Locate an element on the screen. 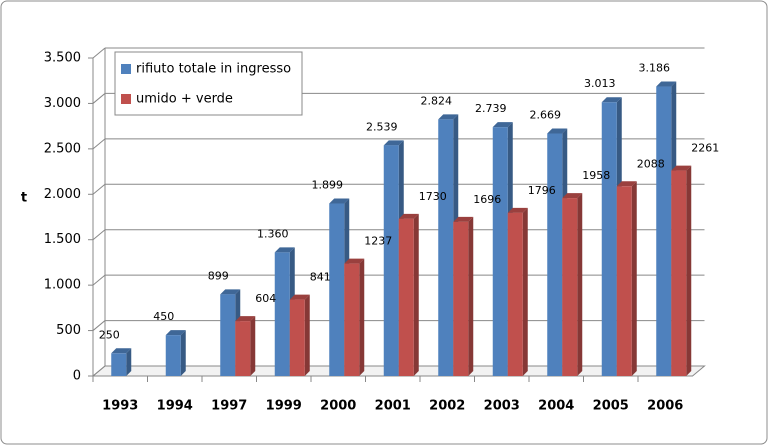 Image resolution: width=769 pixels, height=446 pixels. legend-label: rifiuto totale in ingresso is located at coordinates (213, 69).